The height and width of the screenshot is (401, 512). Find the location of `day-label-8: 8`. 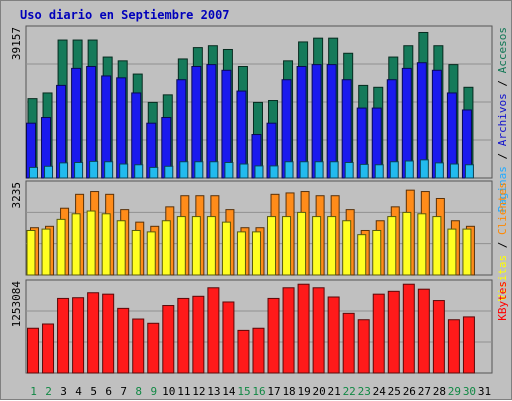

day-label-8: 8 is located at coordinates (138, 391).